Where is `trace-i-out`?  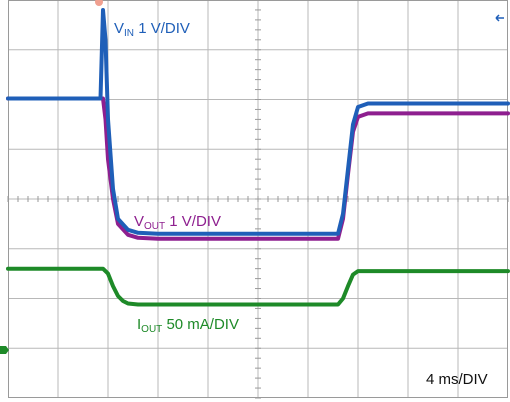
trace-i-out is located at coordinates (258, 286).